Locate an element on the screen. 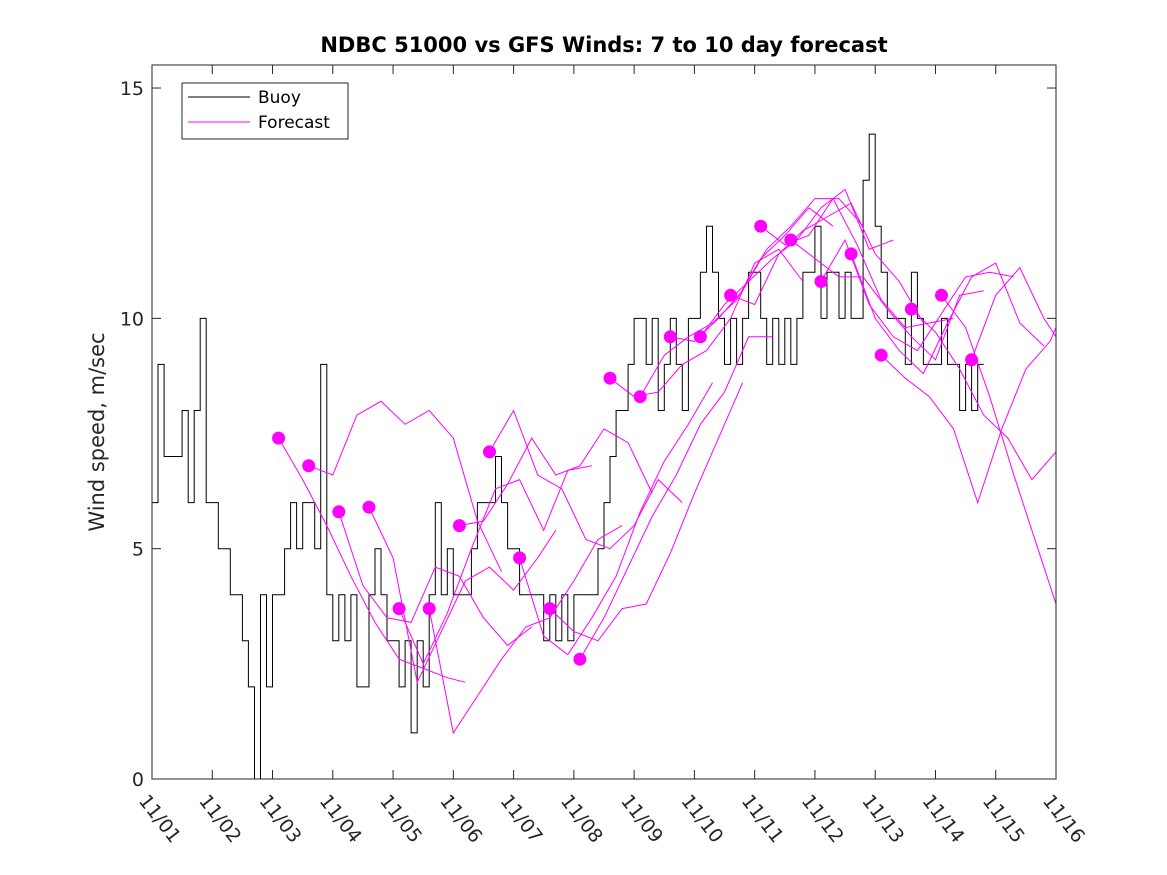 The width and height of the screenshot is (1167, 875). x-tick-label: 11/07 is located at coordinates (521, 819).